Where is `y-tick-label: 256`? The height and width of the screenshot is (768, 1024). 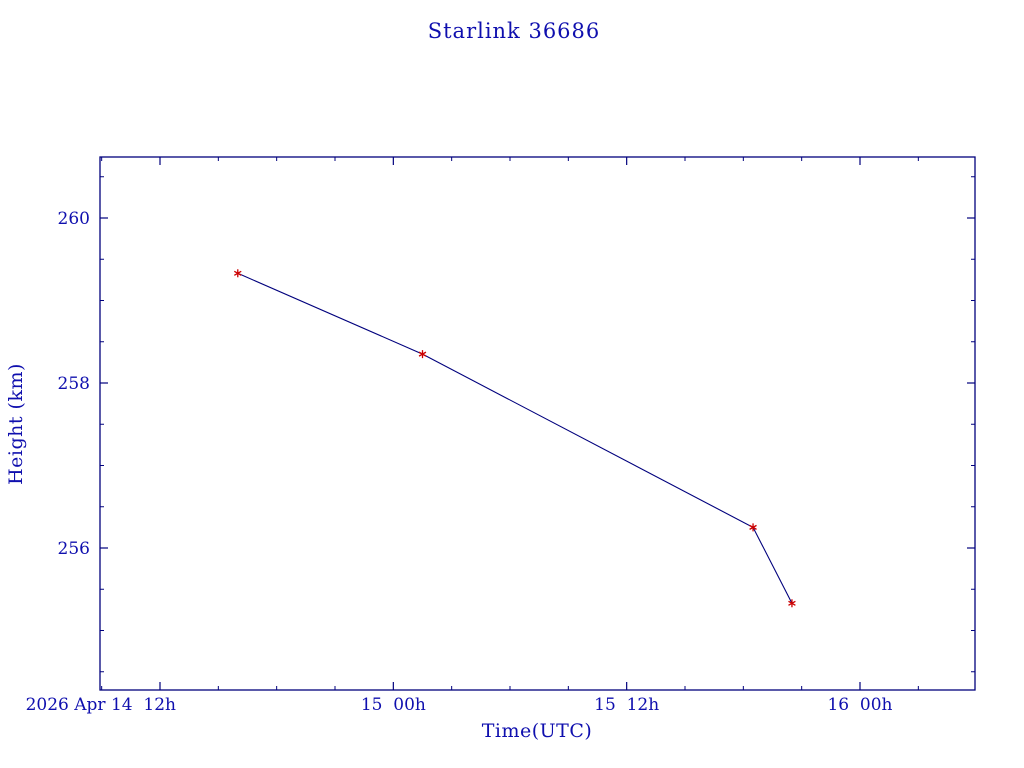 y-tick-label: 256 is located at coordinates (74, 549).